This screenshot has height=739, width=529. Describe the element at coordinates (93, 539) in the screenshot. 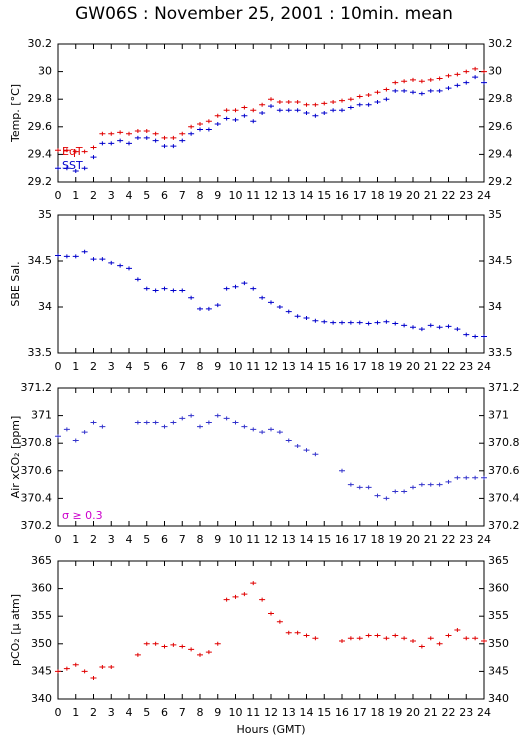

I see `x-tick-label: 2` at that location.